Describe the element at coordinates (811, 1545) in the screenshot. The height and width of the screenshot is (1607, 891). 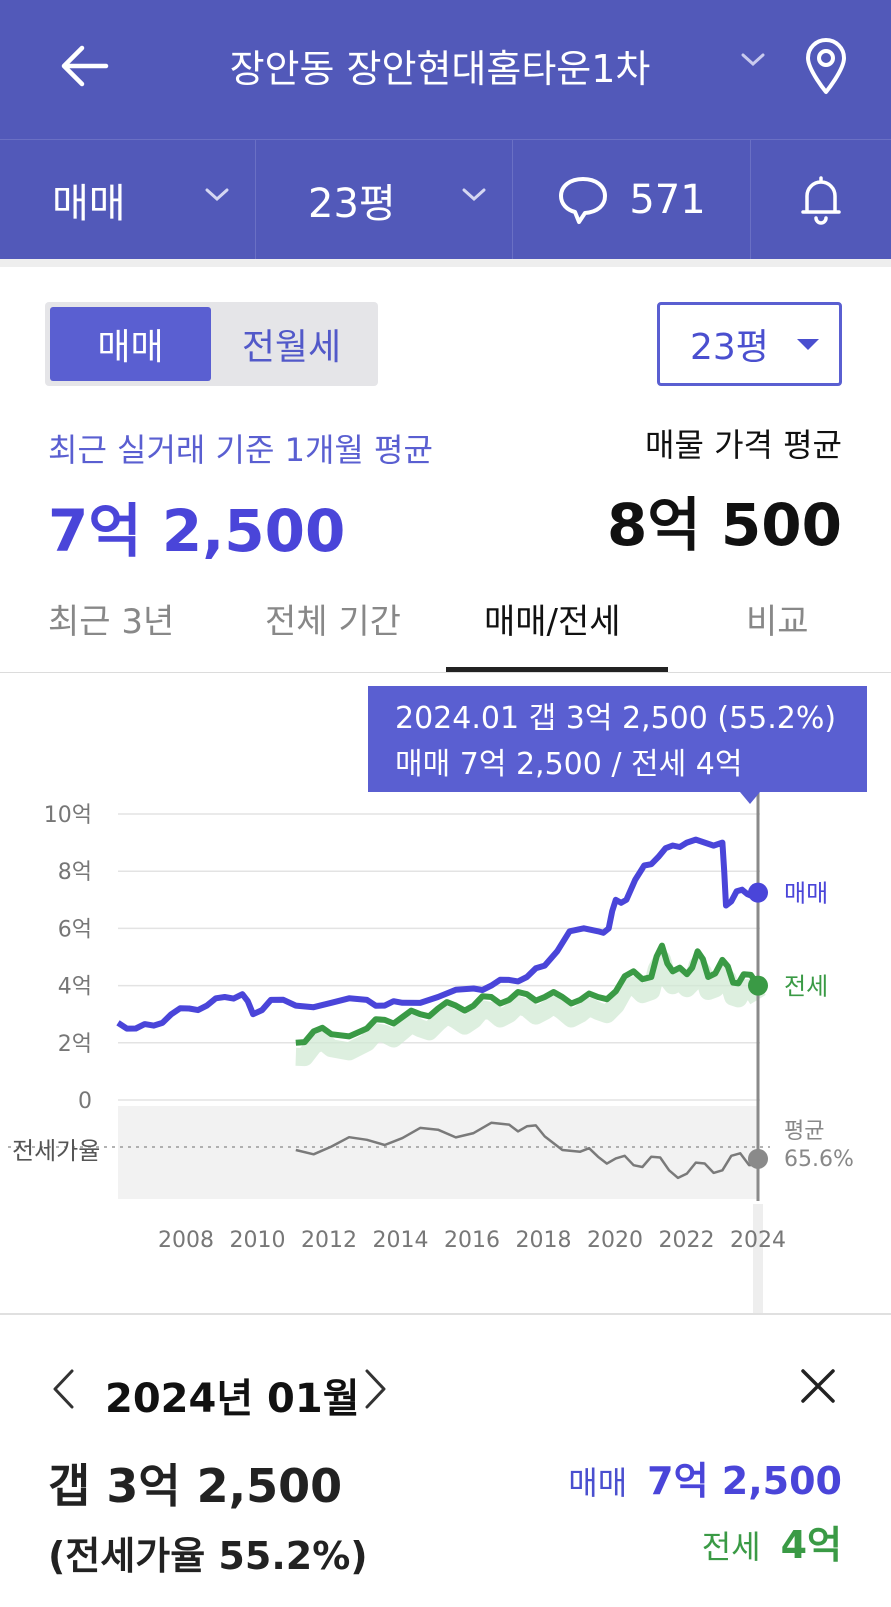
I see `jeonse-value: 4억` at that location.